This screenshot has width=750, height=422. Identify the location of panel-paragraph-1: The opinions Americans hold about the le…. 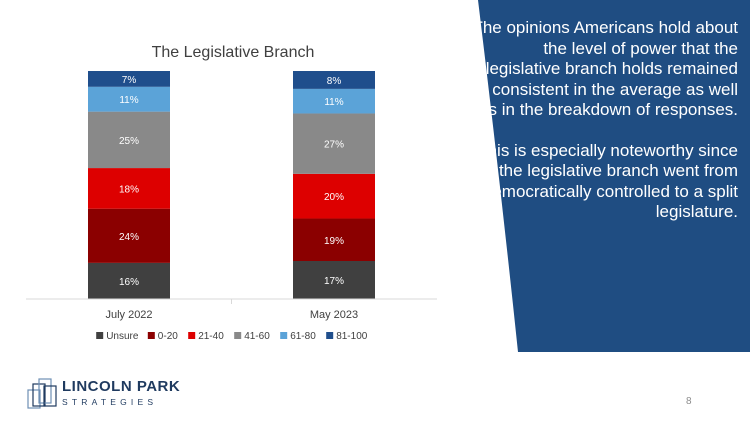
(605, 68).